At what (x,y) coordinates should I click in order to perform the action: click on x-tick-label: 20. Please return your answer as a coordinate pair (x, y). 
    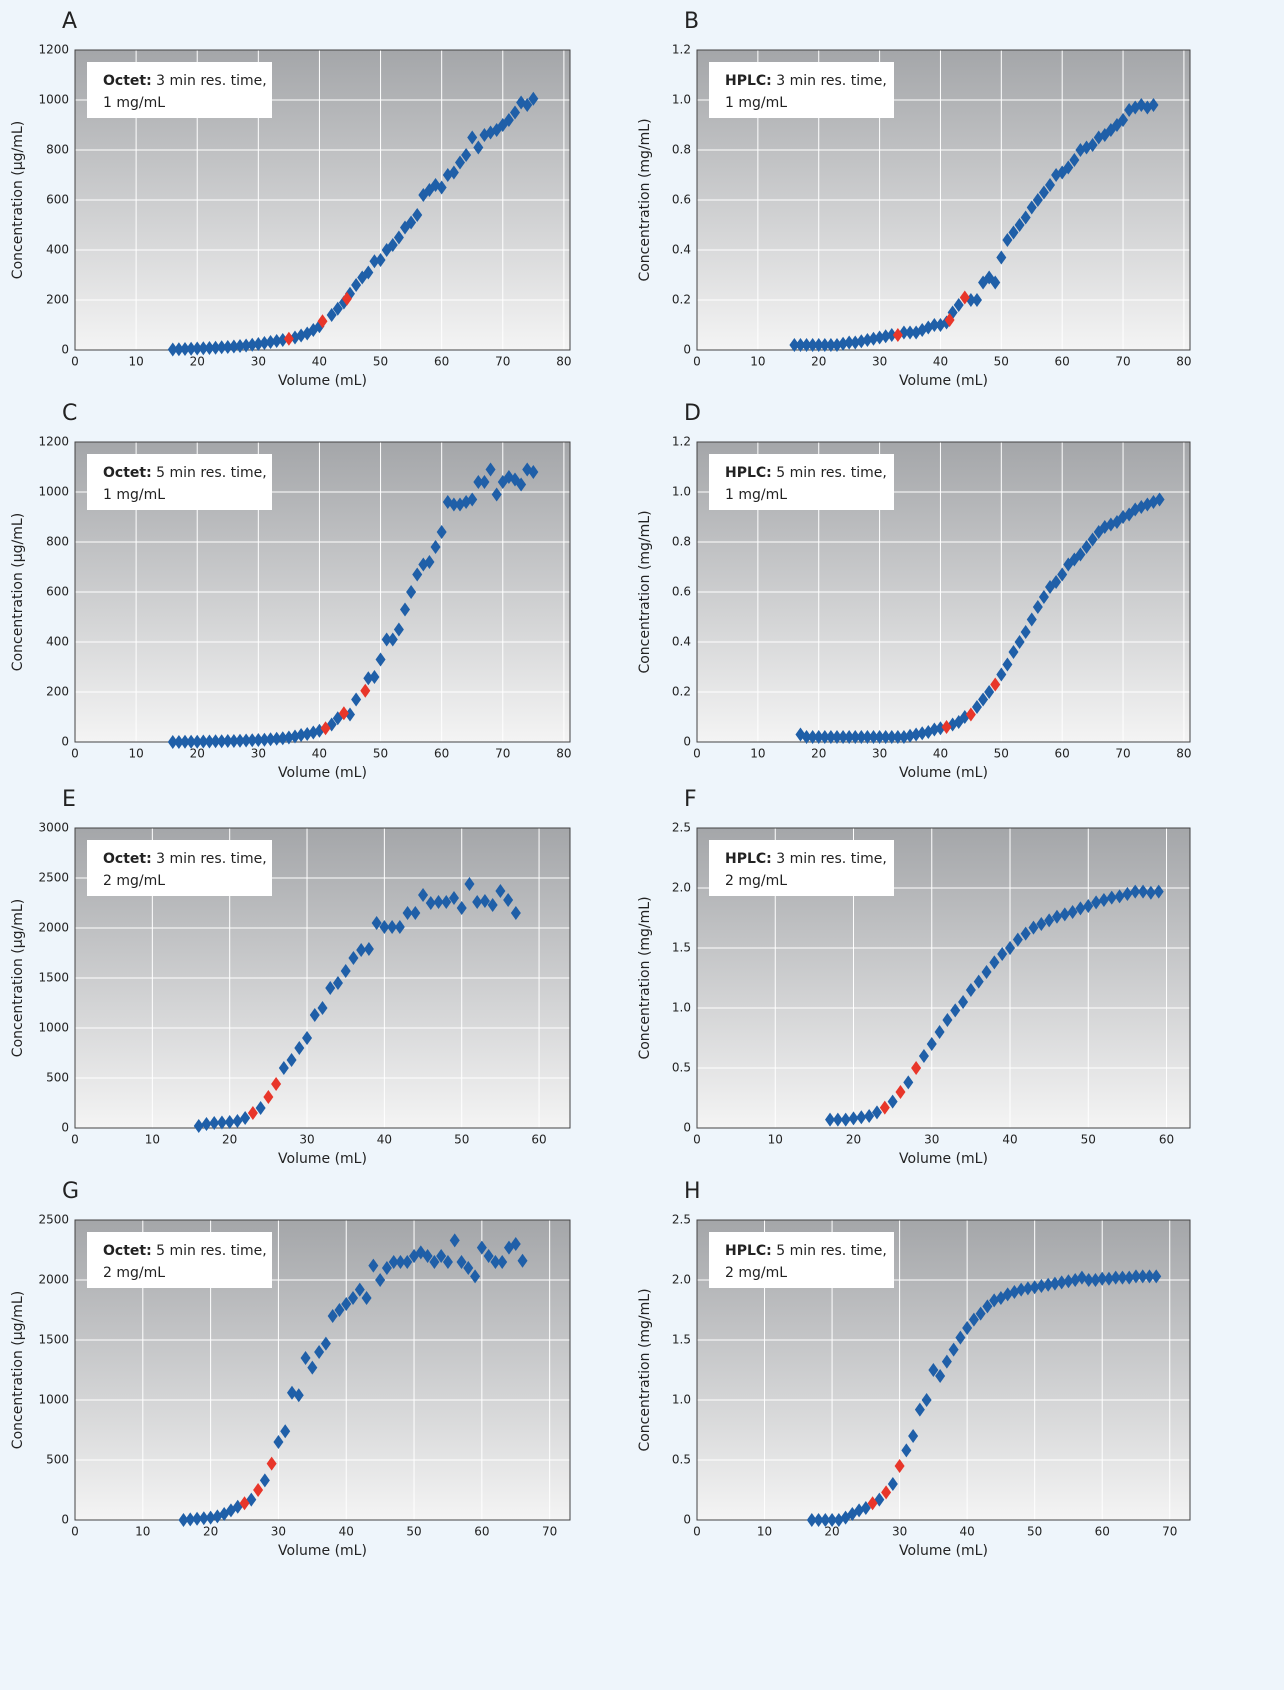
    Looking at the image, I should click on (229, 1140).